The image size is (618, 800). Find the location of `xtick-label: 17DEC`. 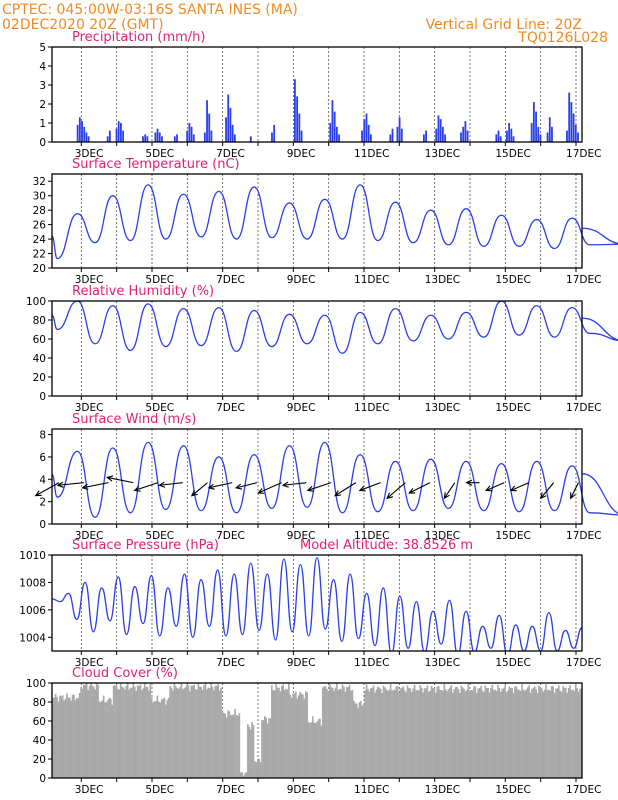

xtick-label: 17DEC is located at coordinates (583, 536).